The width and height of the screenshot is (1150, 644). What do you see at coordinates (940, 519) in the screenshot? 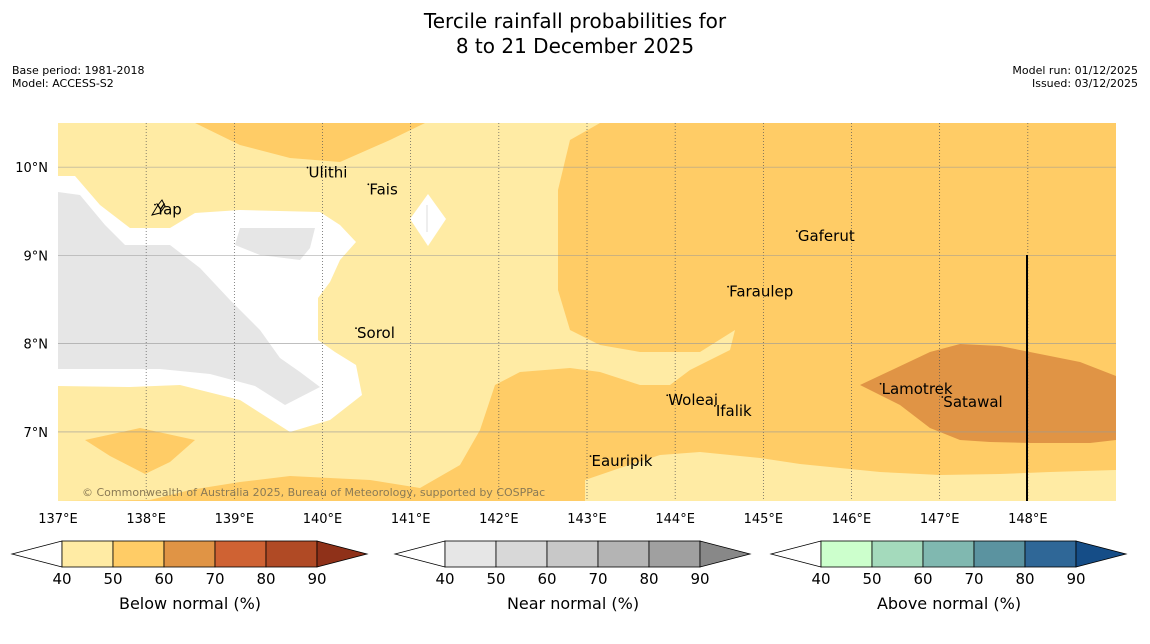
I see `longitude-label: 147°E` at bounding box center [940, 519].